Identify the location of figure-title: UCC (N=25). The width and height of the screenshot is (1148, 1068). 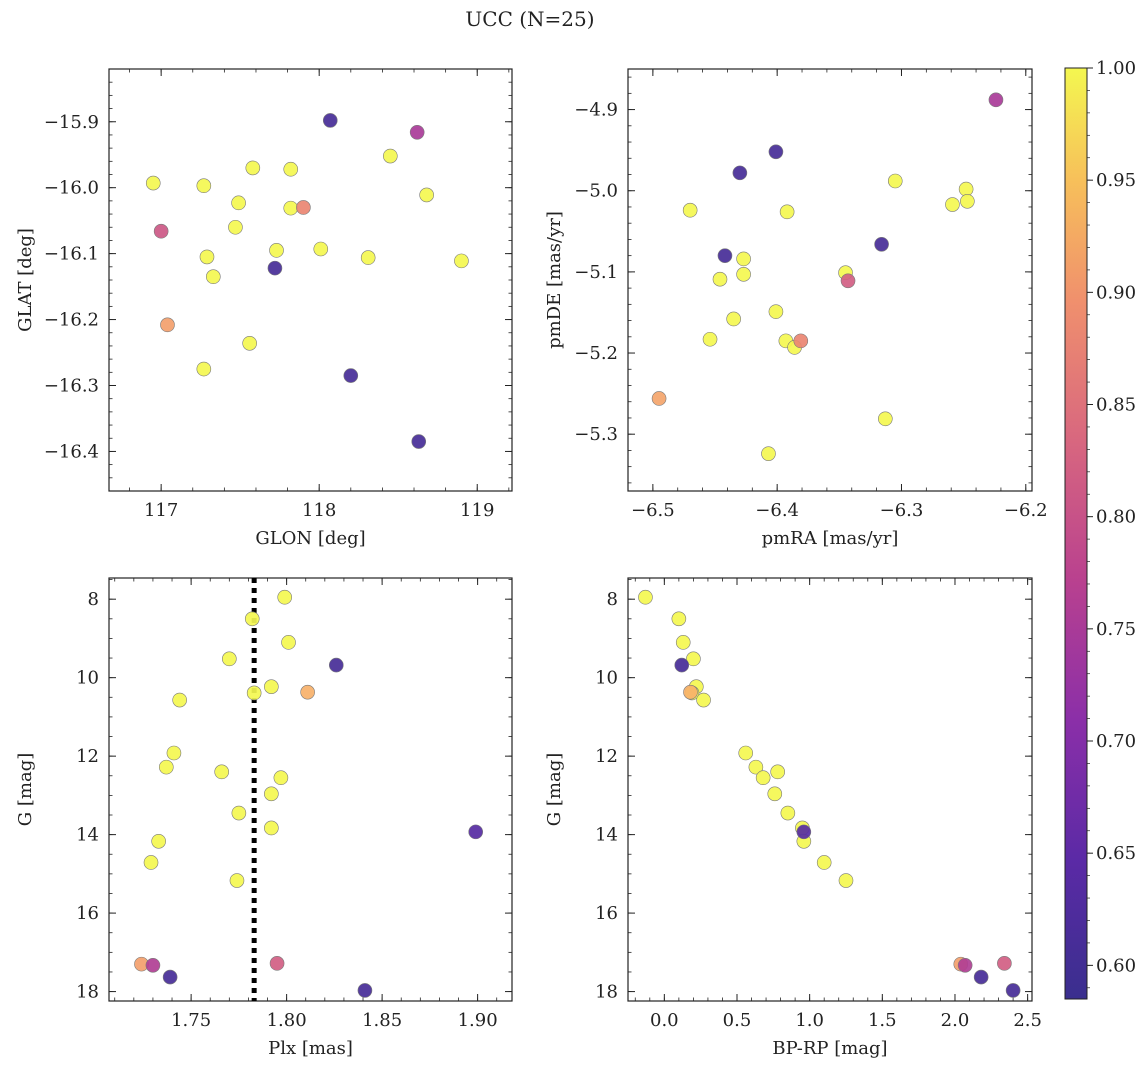
(529, 19).